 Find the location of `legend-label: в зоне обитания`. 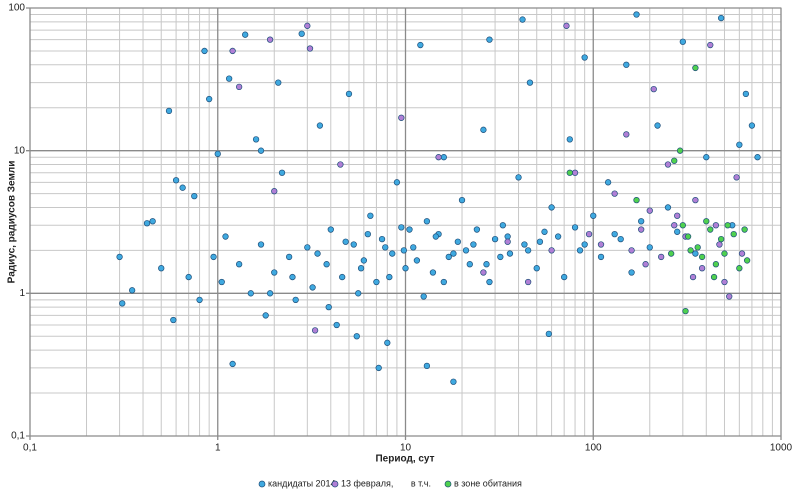

legend-label: в зоне обитания is located at coordinates (488, 483).